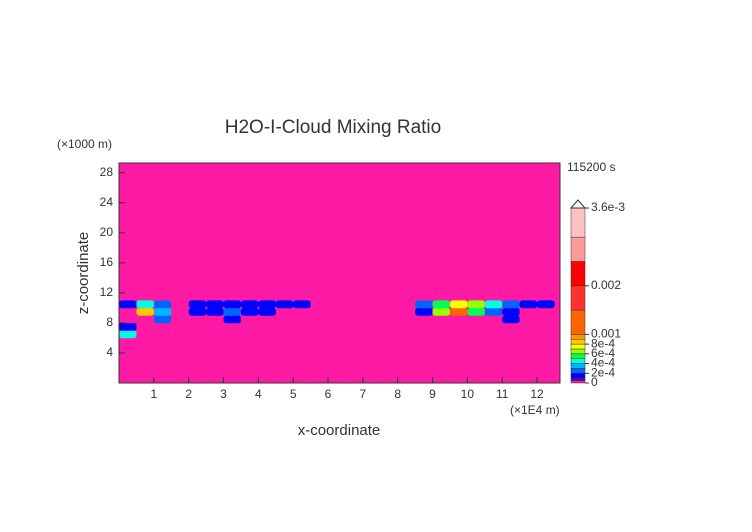  Describe the element at coordinates (188, 394) in the screenshot. I see `x-tick-label: 2` at that location.